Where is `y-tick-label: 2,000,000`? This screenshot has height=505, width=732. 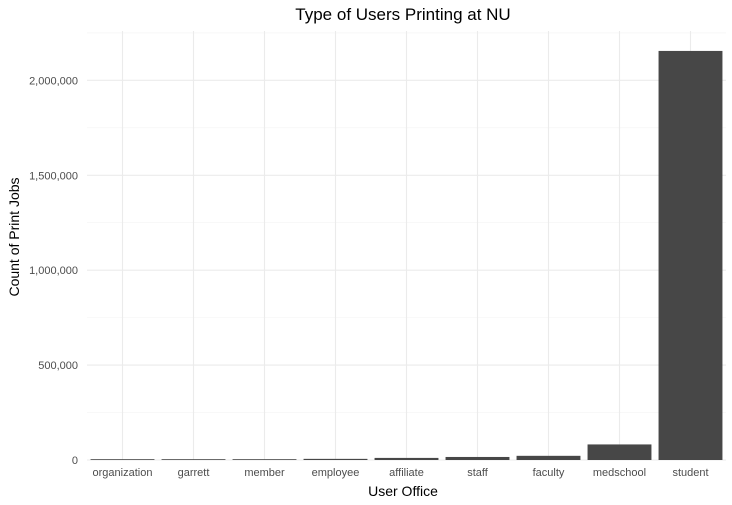
y-tick-label: 2,000,000 is located at coordinates (53, 81).